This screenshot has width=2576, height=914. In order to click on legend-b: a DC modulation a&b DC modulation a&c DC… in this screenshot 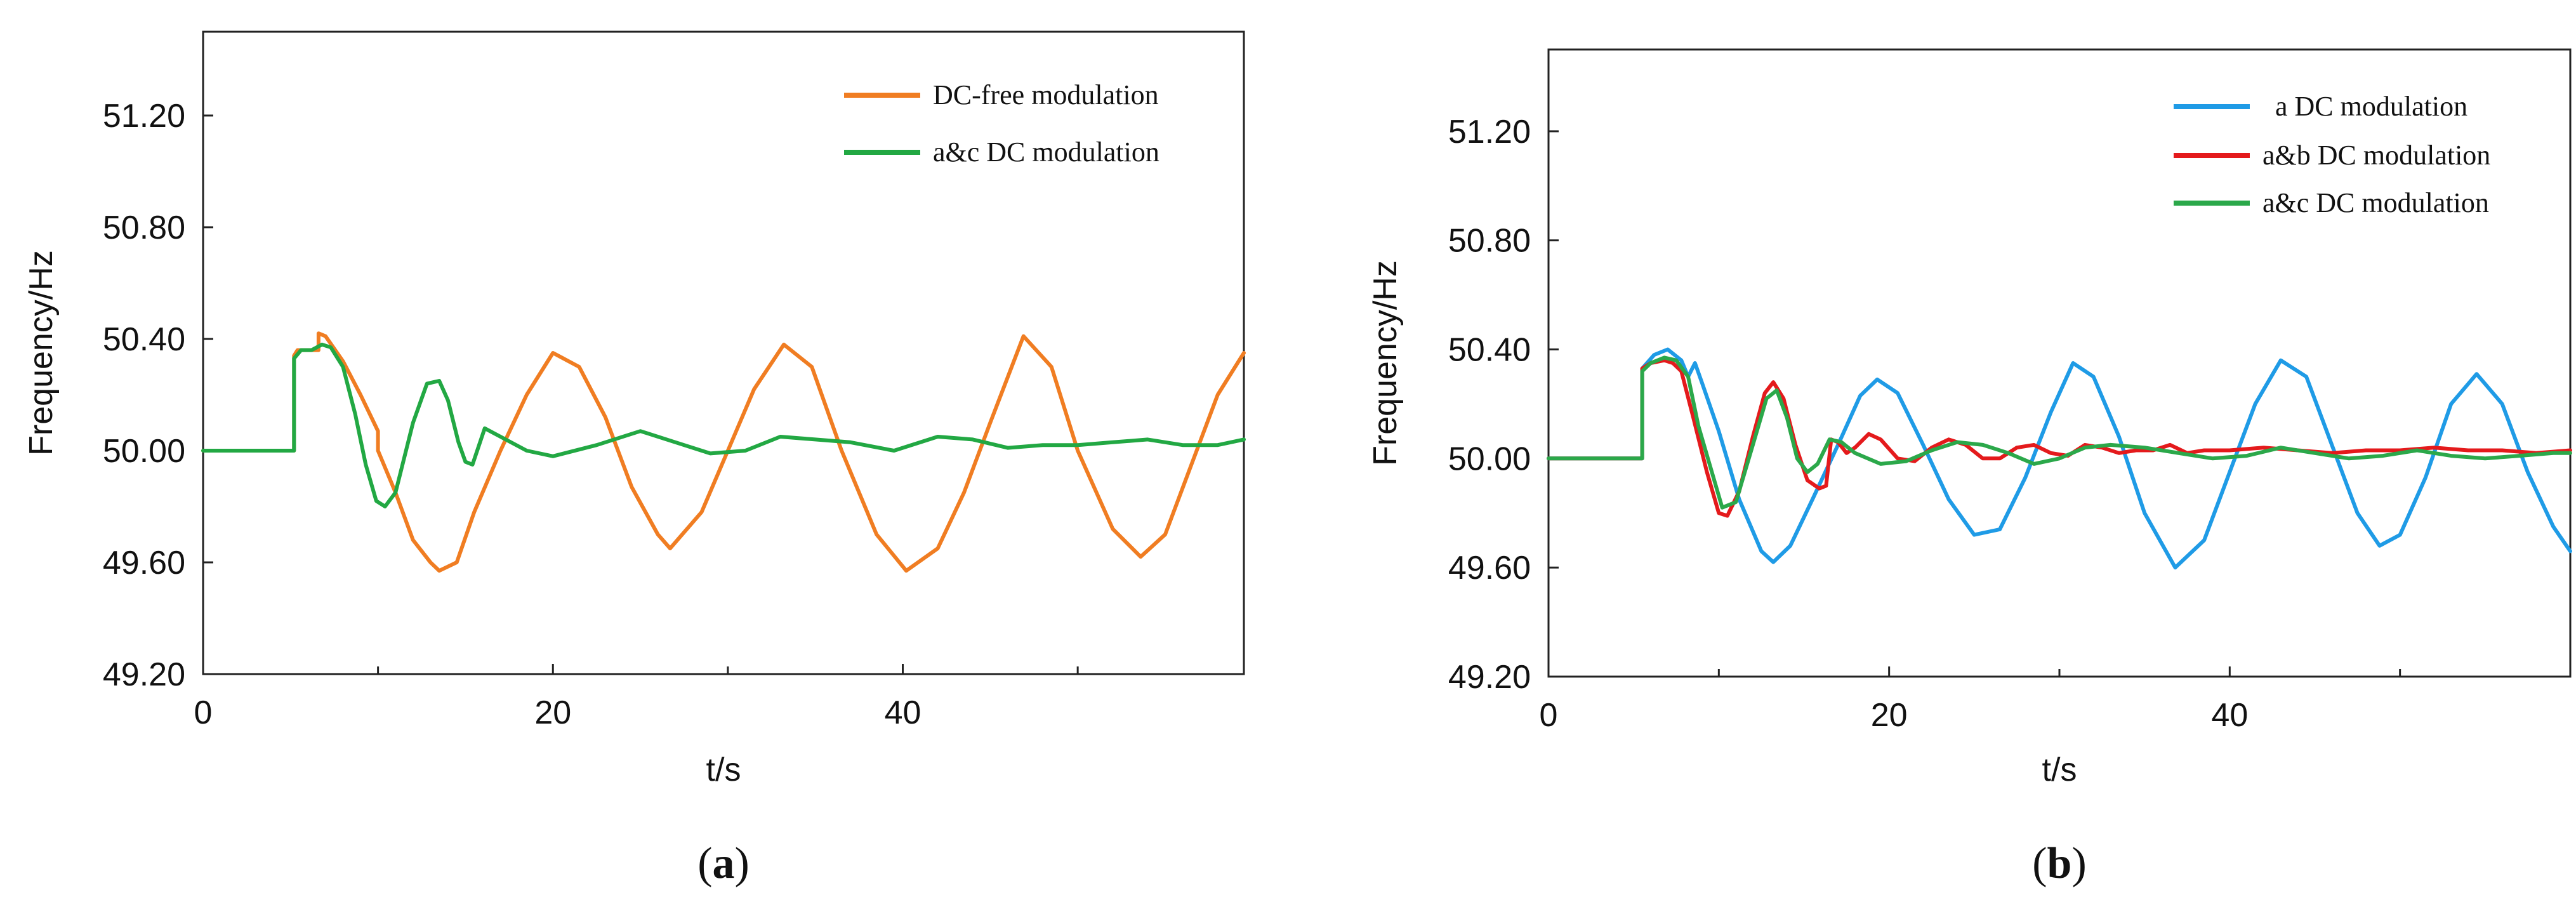, I will do `click(2332, 154)`.